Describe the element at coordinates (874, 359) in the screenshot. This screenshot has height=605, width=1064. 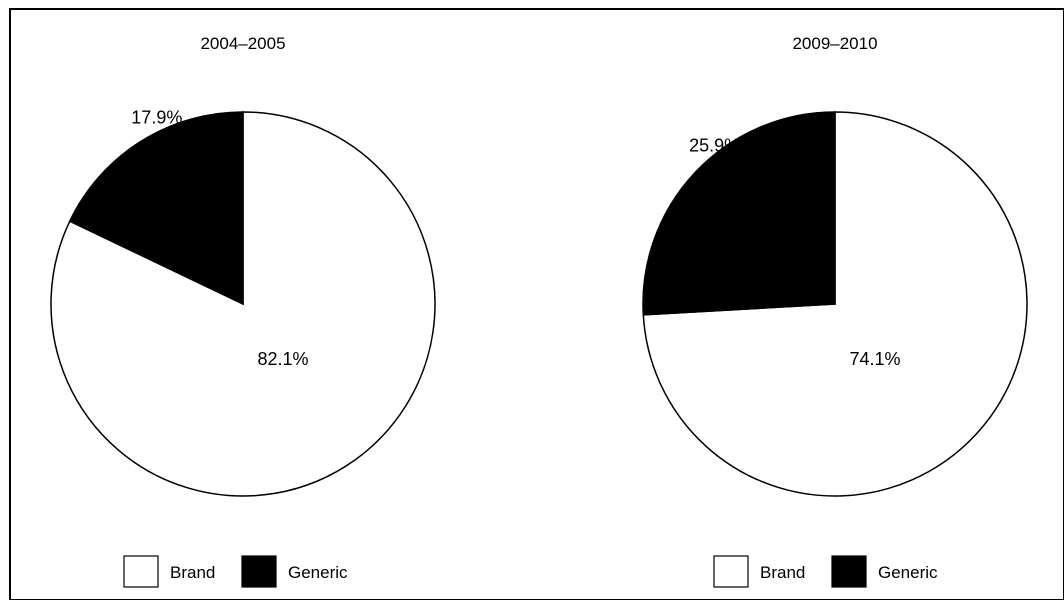
I see `slice-label-brand: 74.1%` at that location.